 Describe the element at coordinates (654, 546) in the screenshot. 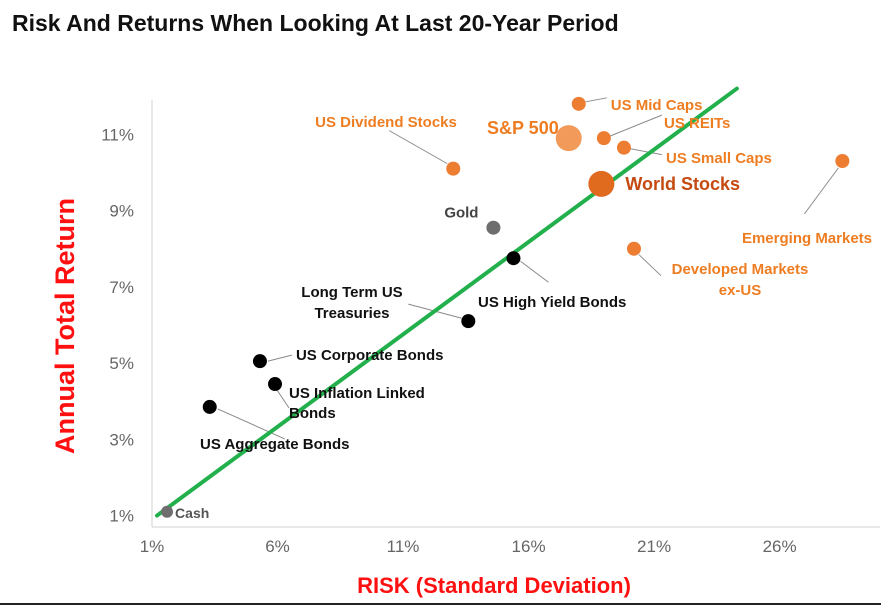

I see `x-tick-label: 21%` at that location.